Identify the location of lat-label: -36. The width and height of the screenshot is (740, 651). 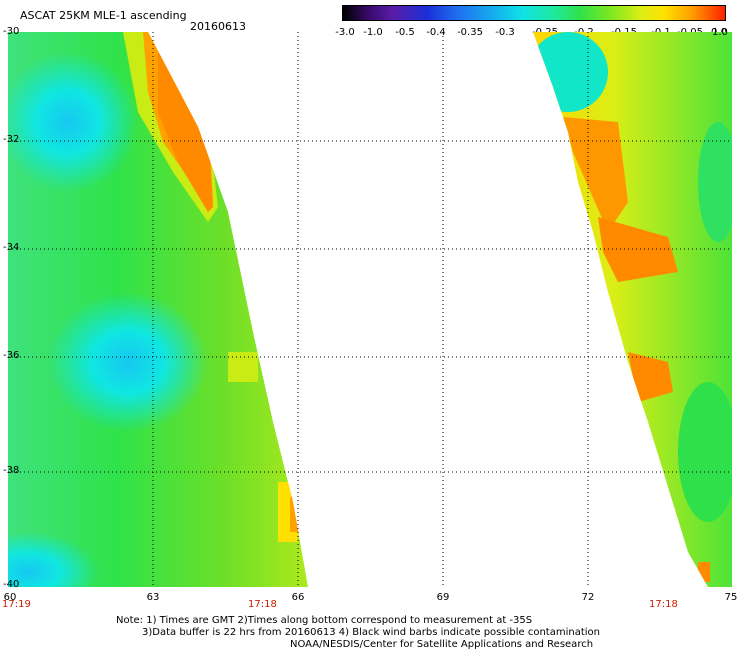
(11, 355).